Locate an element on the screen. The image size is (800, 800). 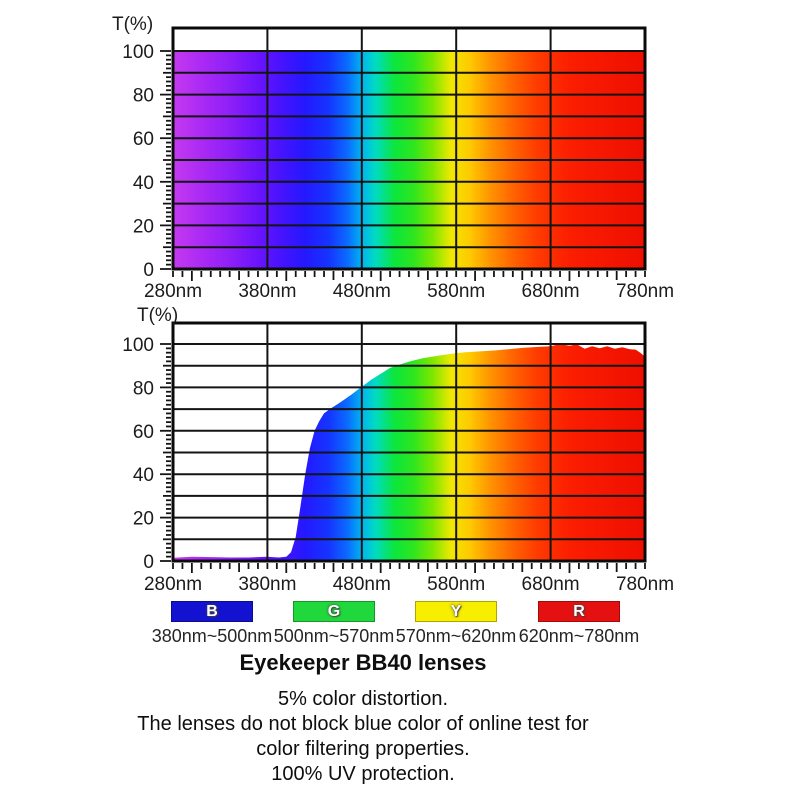
legend-swatch-g: G is located at coordinates (334, 611).